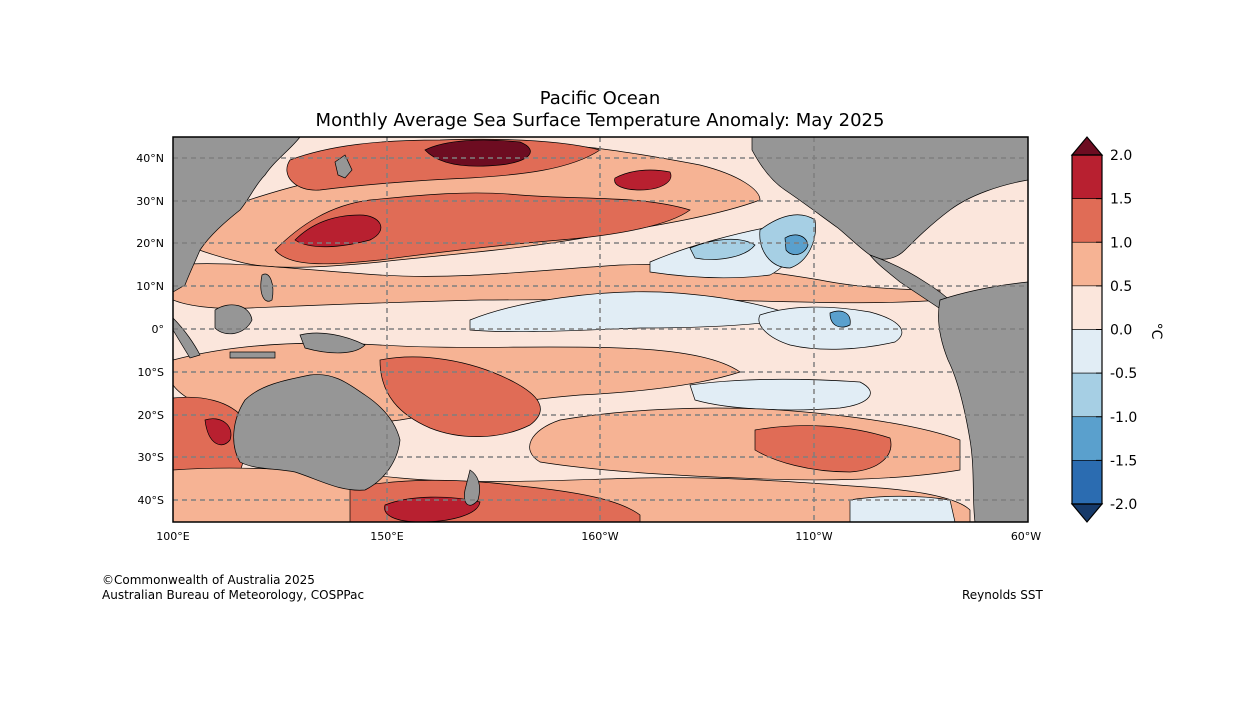 The height and width of the screenshot is (705, 1258). Describe the element at coordinates (472, 487) in the screenshot. I see `land-new-zealand` at that location.